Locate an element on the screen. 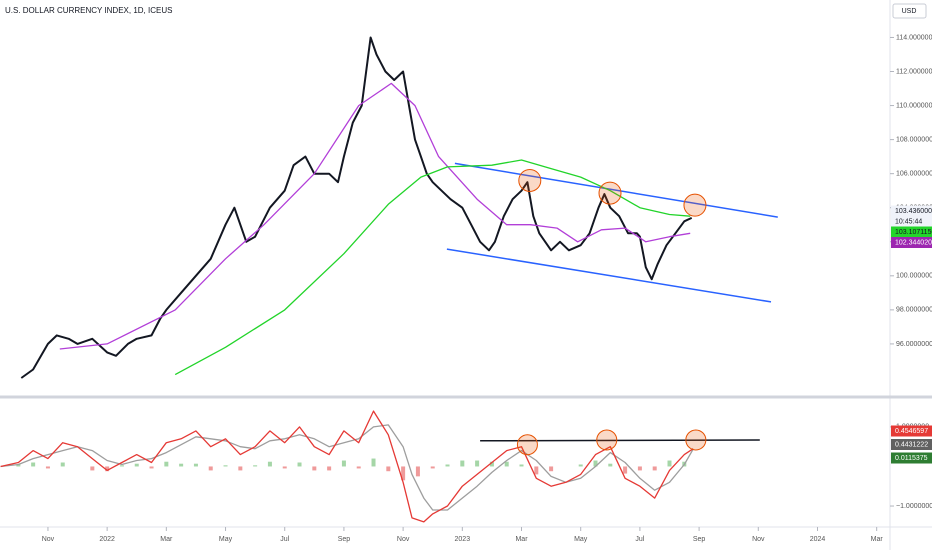 This screenshot has height=550, width=932. x-tick-label: 2022 is located at coordinates (107, 539).